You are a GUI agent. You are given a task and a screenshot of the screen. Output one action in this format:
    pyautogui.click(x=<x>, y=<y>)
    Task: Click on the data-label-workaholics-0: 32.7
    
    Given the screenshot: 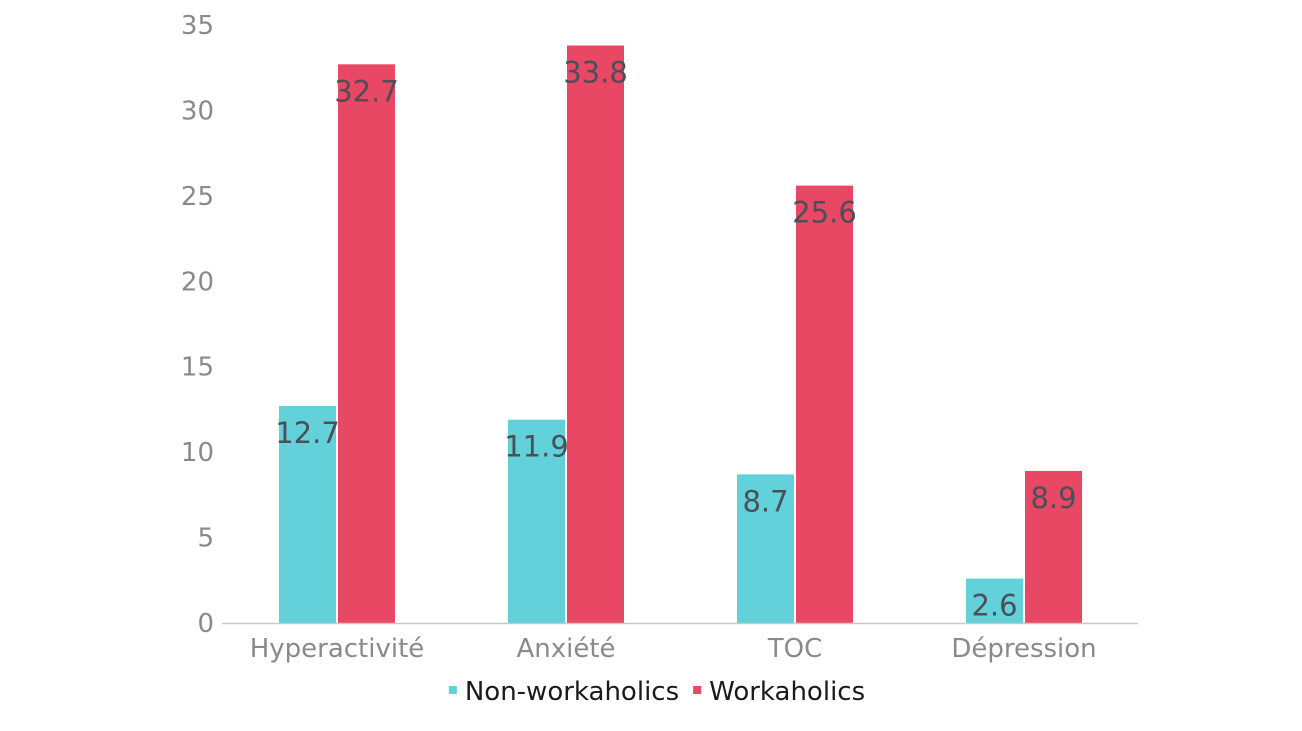 What is the action you would take?
    pyautogui.click(x=366, y=91)
    